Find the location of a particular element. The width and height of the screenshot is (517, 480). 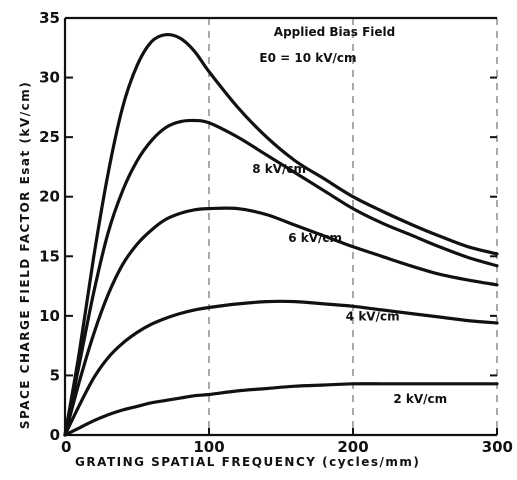

y-tick-label-15: 15 is located at coordinates (49, 256).